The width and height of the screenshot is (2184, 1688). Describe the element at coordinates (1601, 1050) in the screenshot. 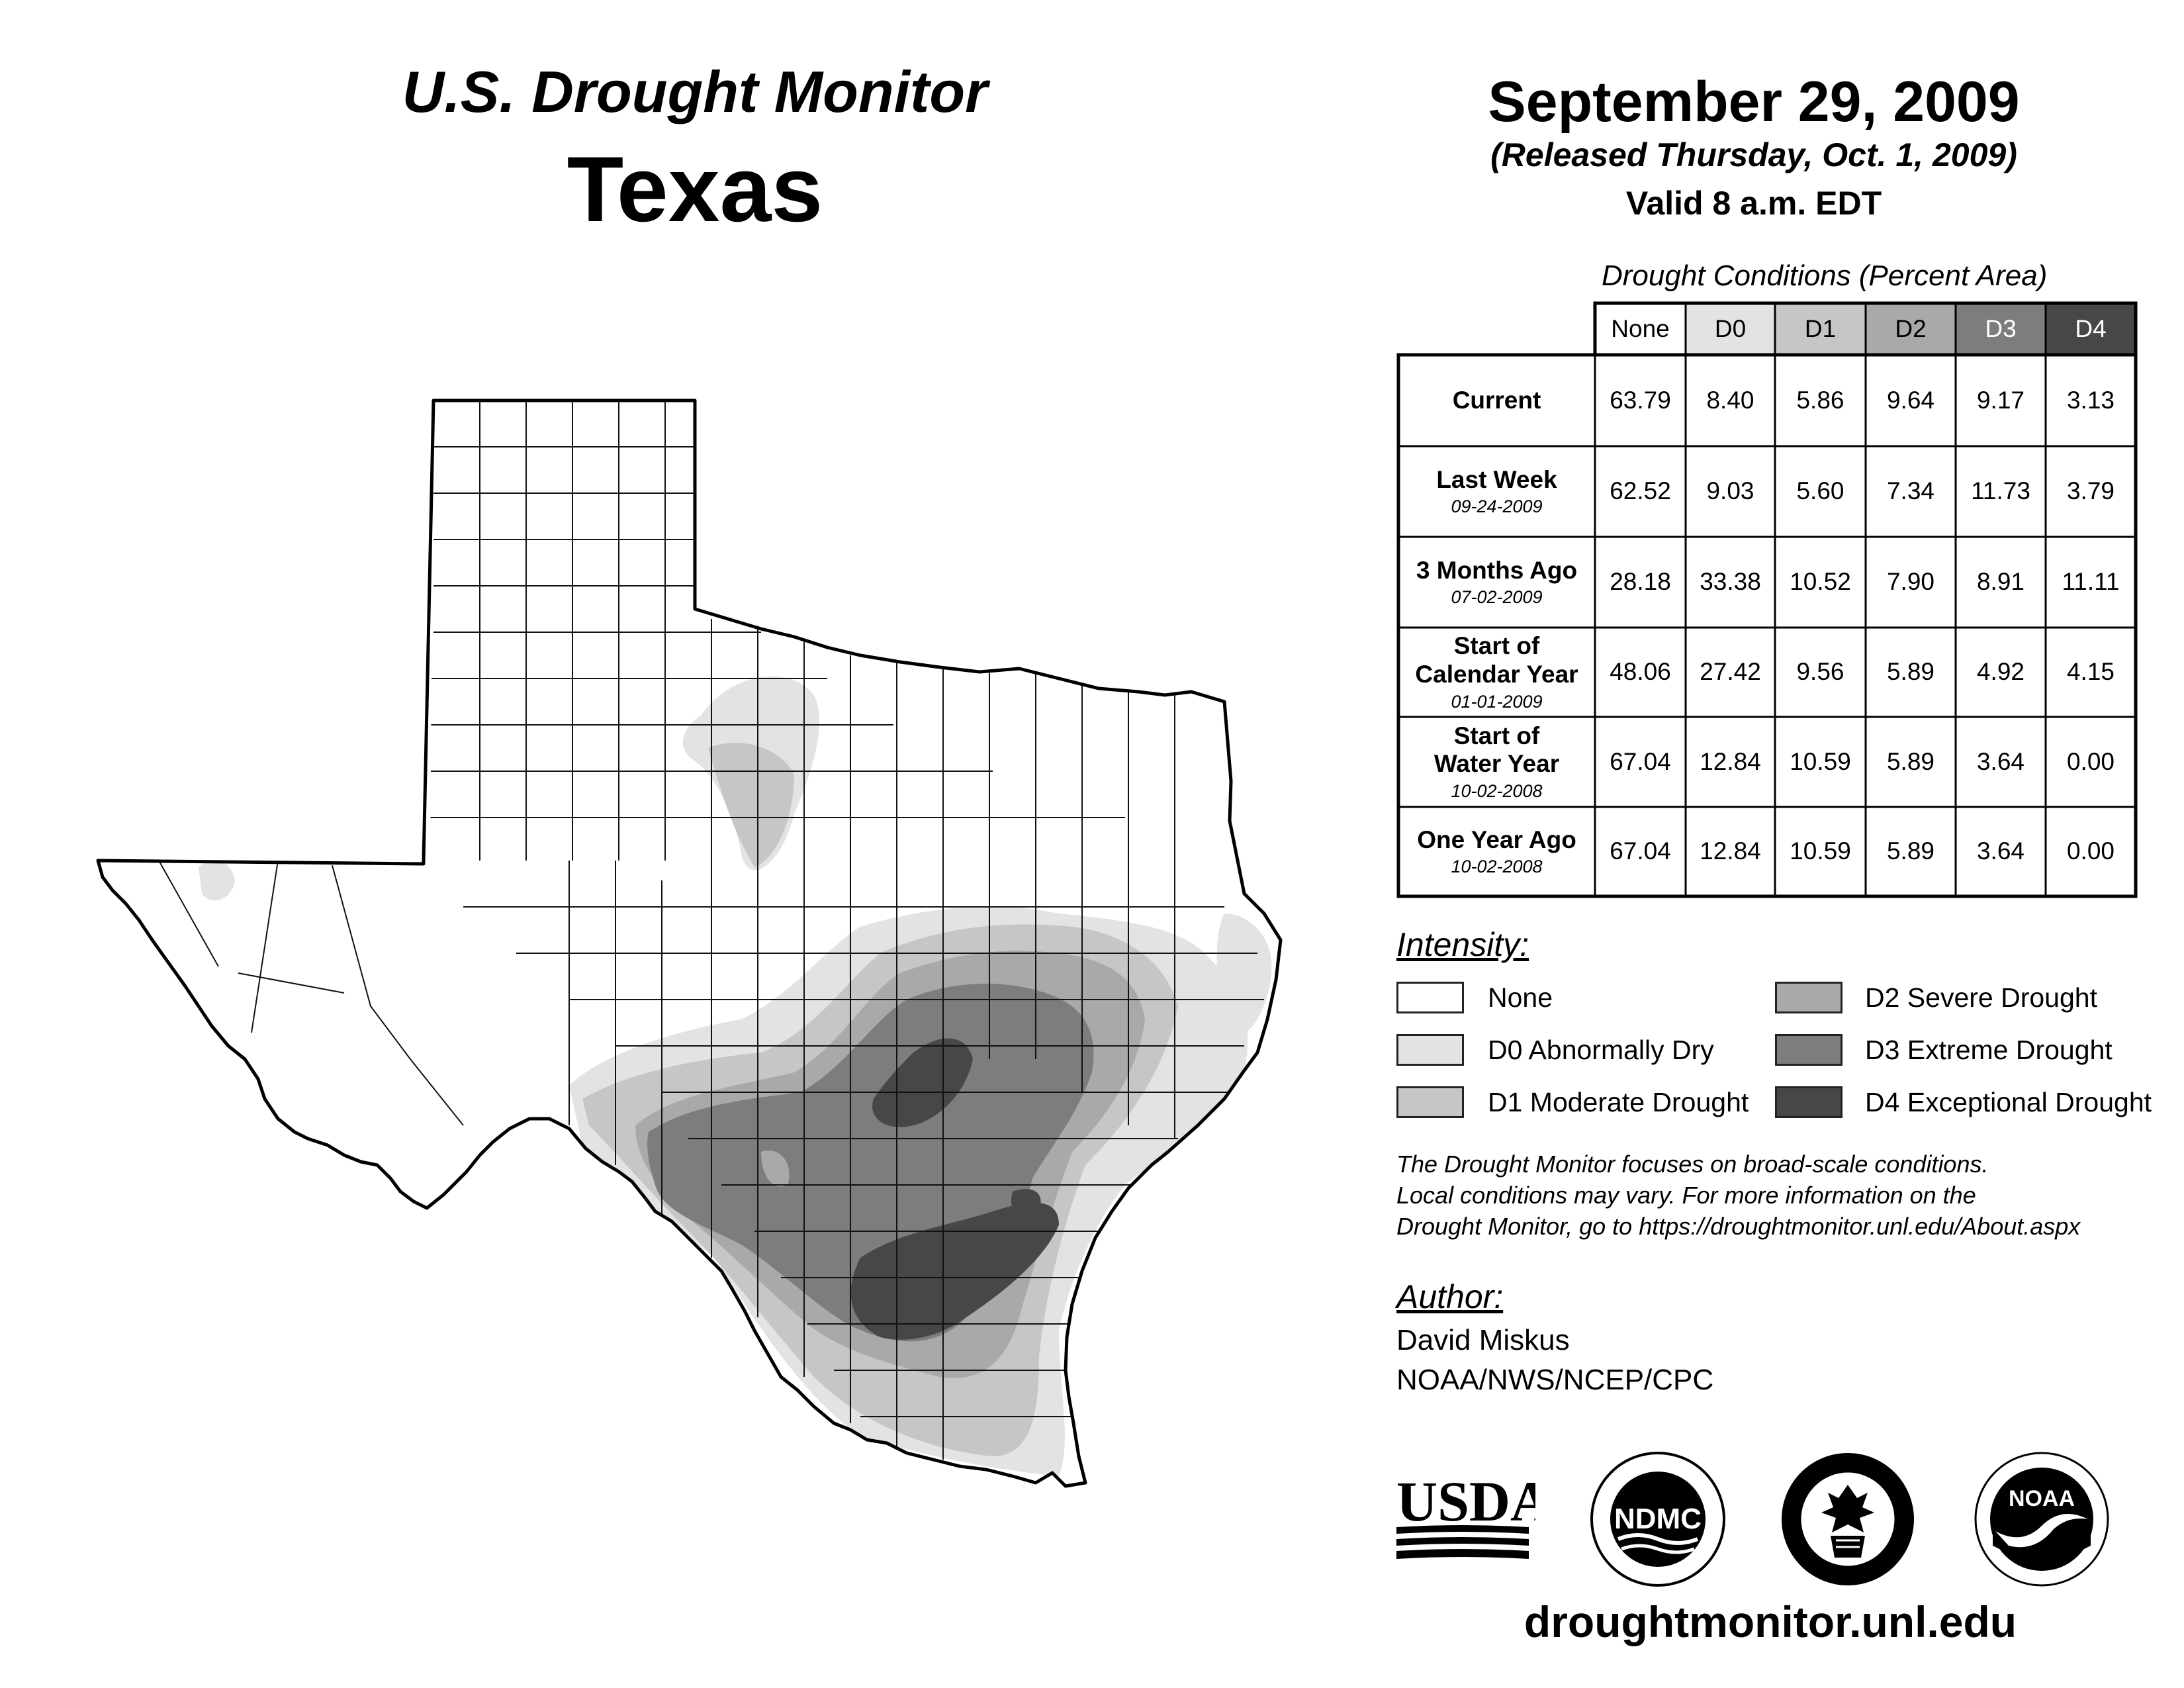

I see `legend-label-d0: D0 Abnormally Dry` at that location.